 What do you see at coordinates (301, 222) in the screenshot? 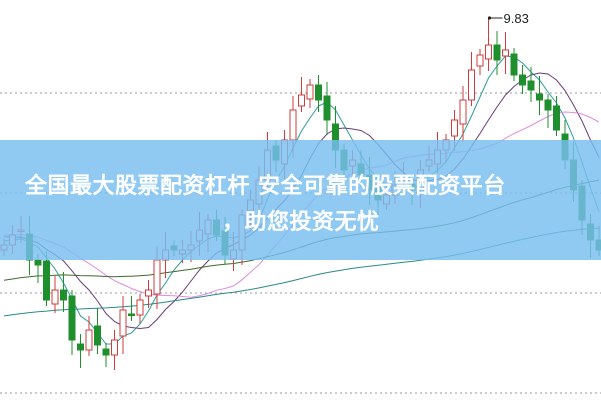
I see `banner-line-2: ，助您投资无忧` at bounding box center [301, 222].